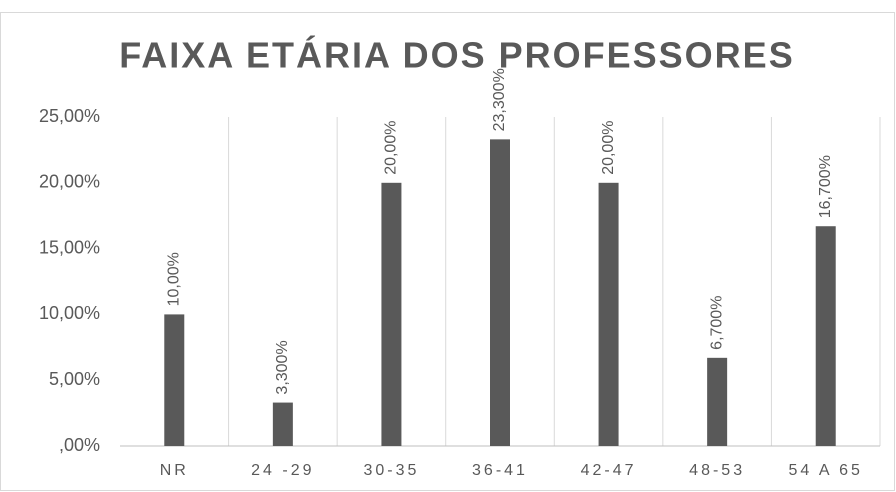 The height and width of the screenshot is (492, 896). What do you see at coordinates (500, 470) in the screenshot?
I see `x-tick-label: 36-41` at bounding box center [500, 470].